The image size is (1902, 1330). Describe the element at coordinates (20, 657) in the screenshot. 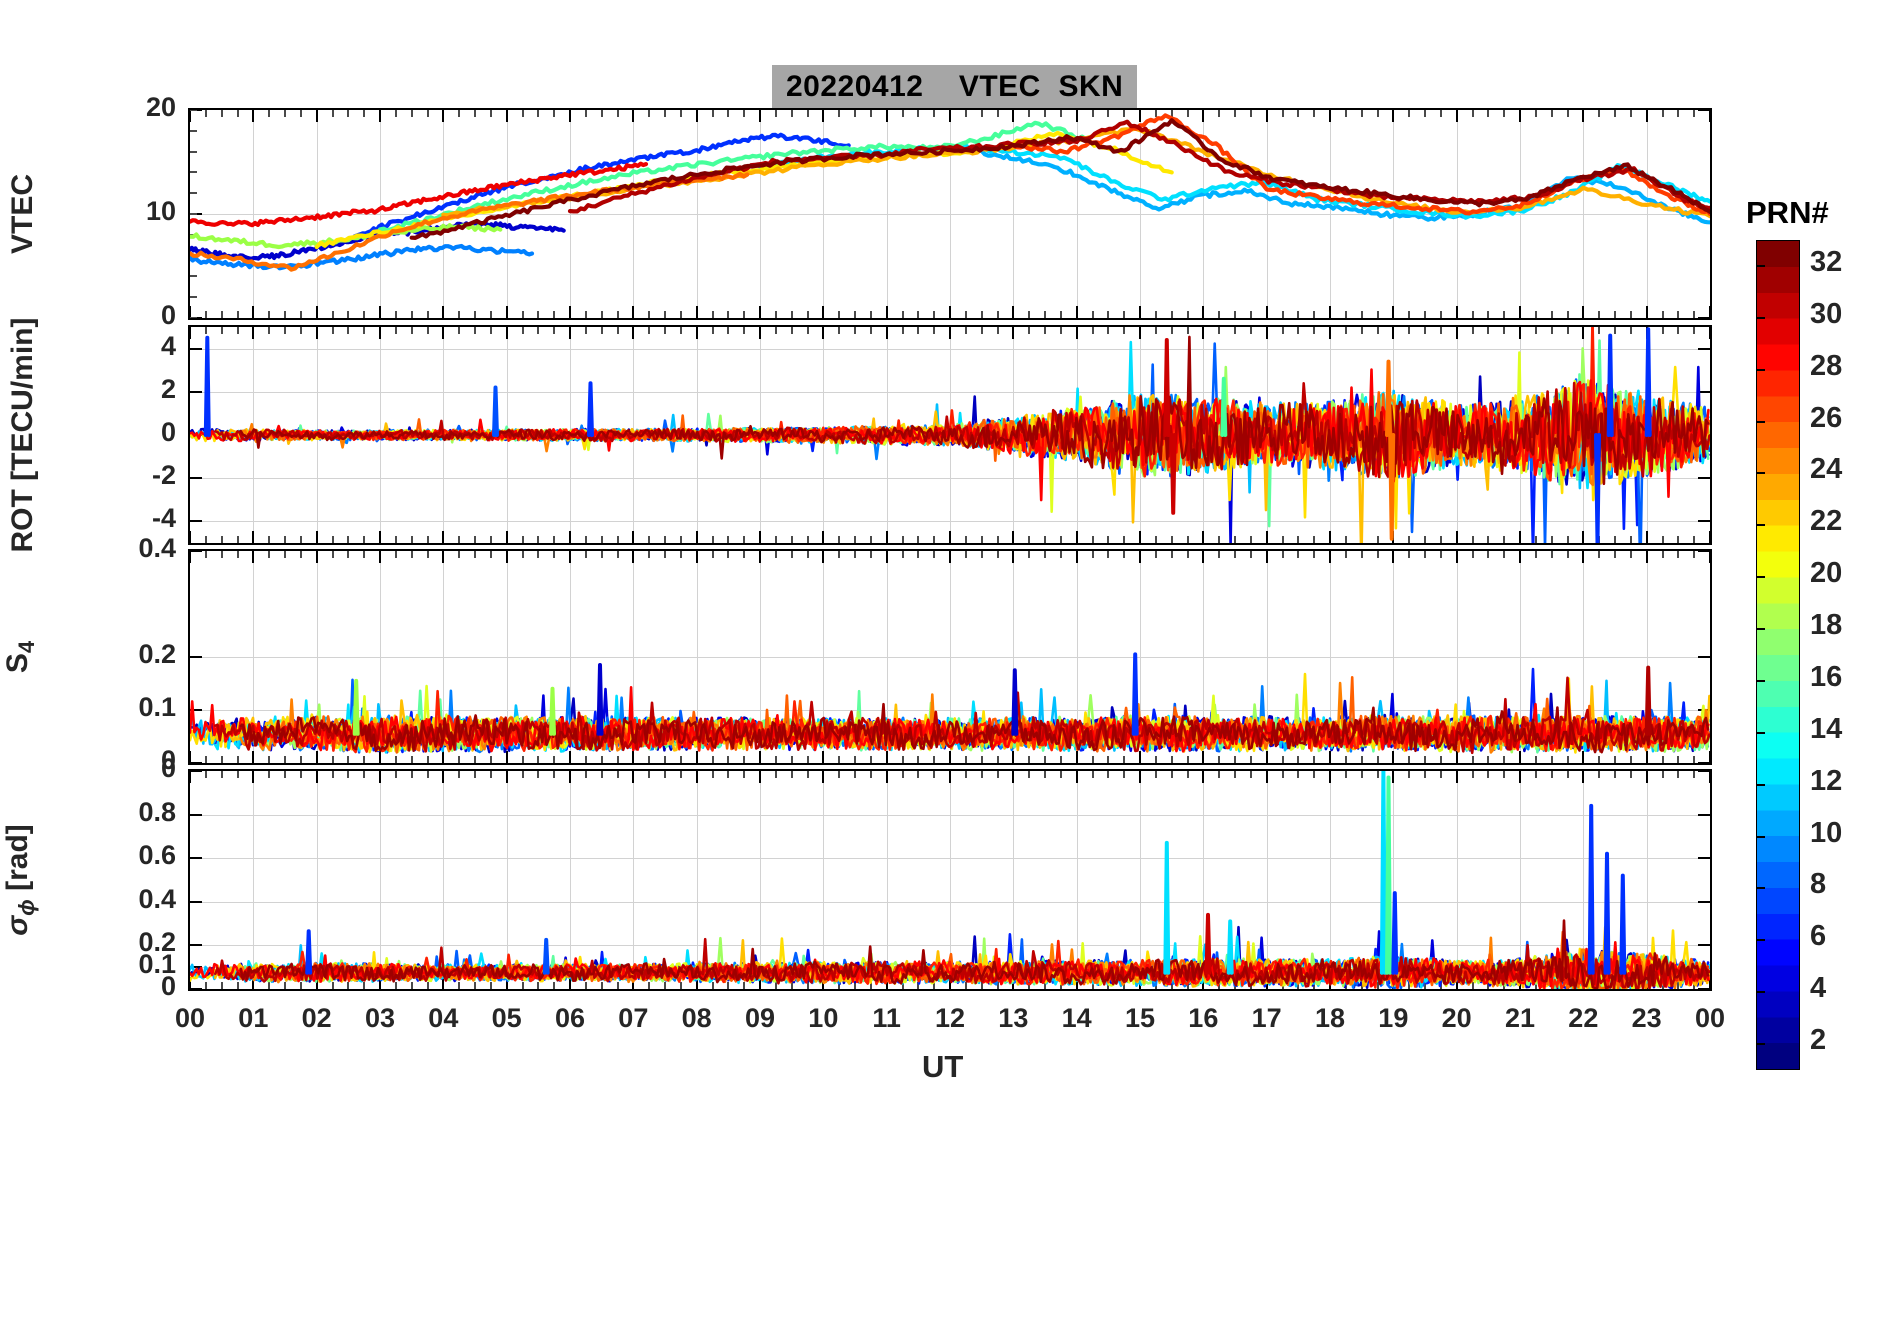

I see `y-axis-title-2: S4` at that location.